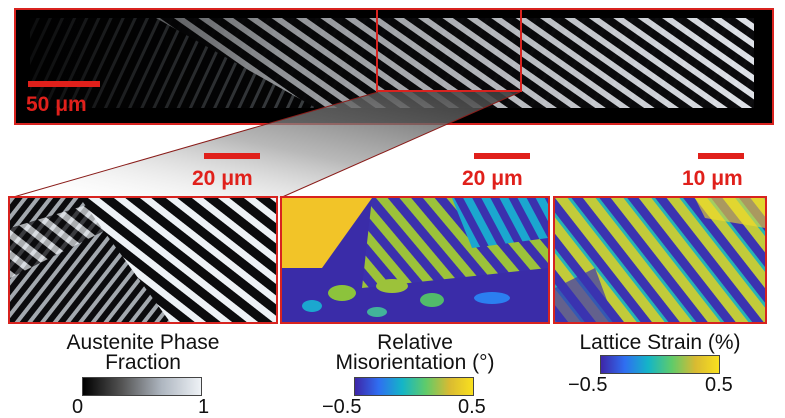 Image resolution: width=785 pixels, height=418 pixels. Describe the element at coordinates (78, 407) in the screenshot. I see `panel1-colorbar-min: 0` at that location.